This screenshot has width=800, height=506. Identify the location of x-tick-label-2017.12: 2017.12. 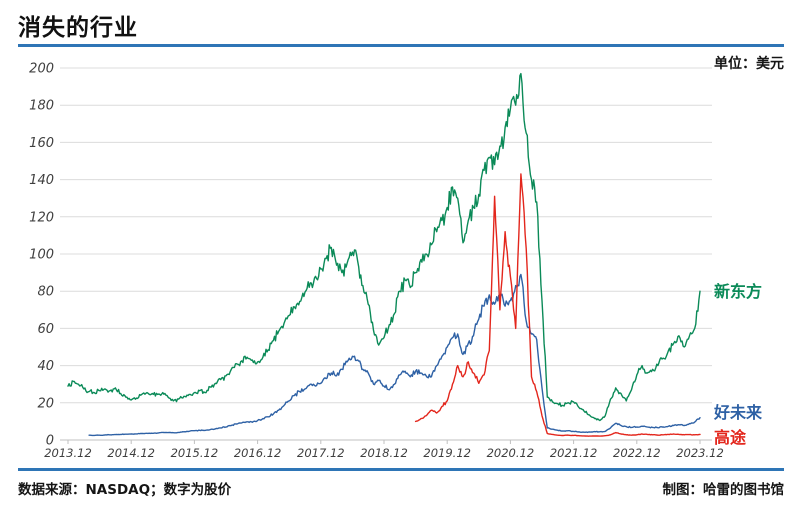
(321, 453).